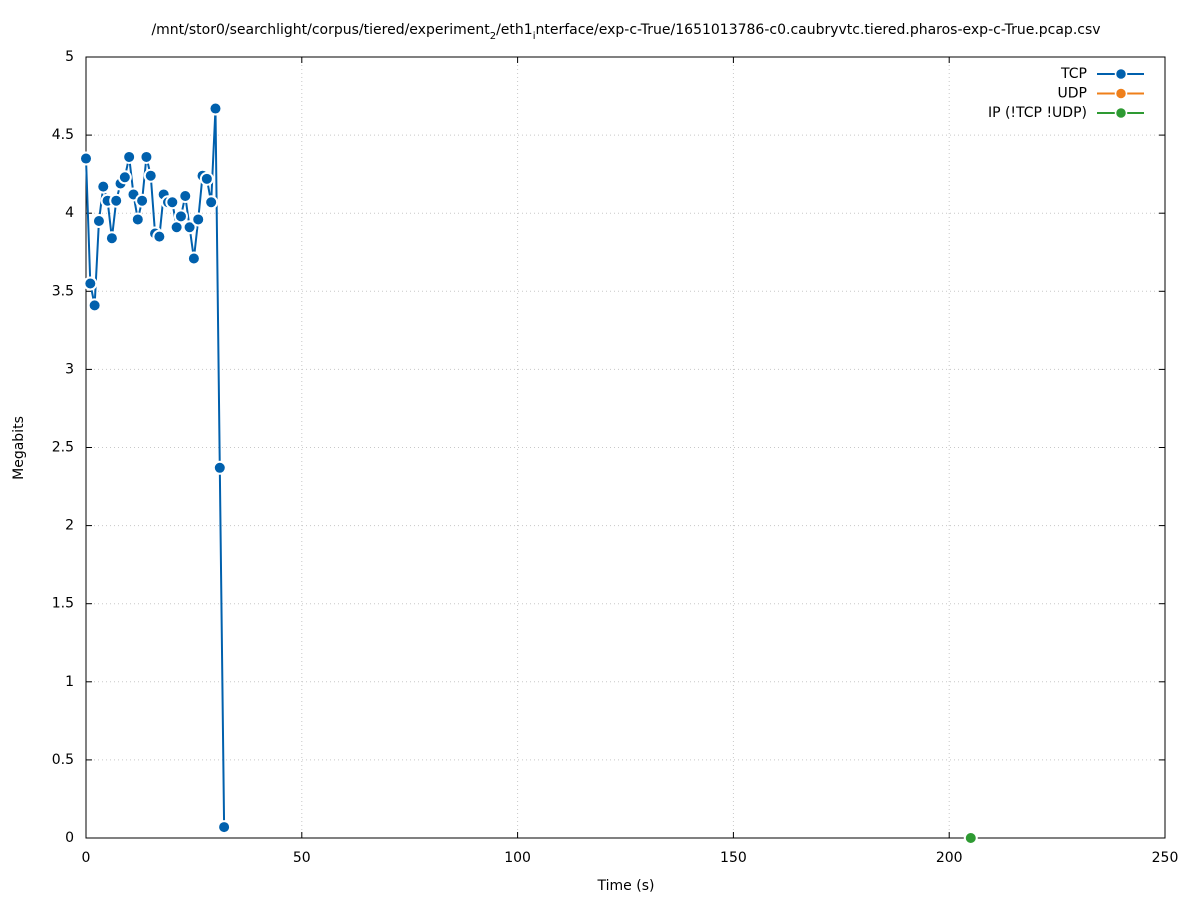 The height and width of the screenshot is (900, 1197). Describe the element at coordinates (63, 604) in the screenshot. I see `y-tick-label: 1.5` at that location.